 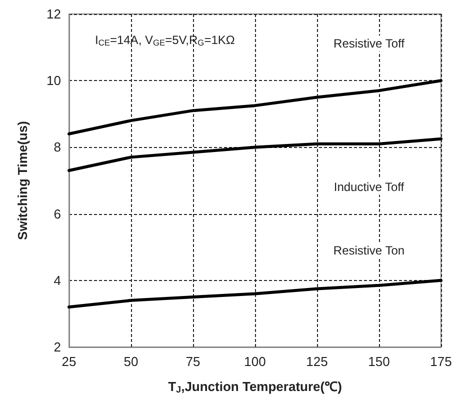 I want to click on y-tick-label: 12, so click(x=53, y=14).